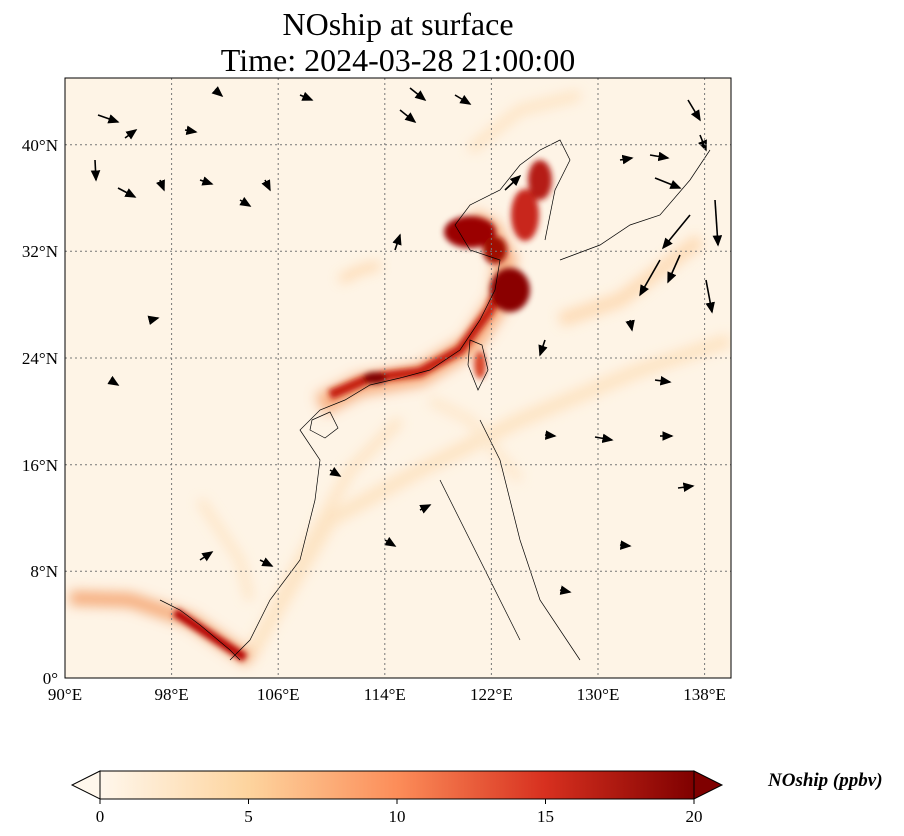  What do you see at coordinates (491, 694) in the screenshot?
I see `lon-tick: 122°E` at bounding box center [491, 694].